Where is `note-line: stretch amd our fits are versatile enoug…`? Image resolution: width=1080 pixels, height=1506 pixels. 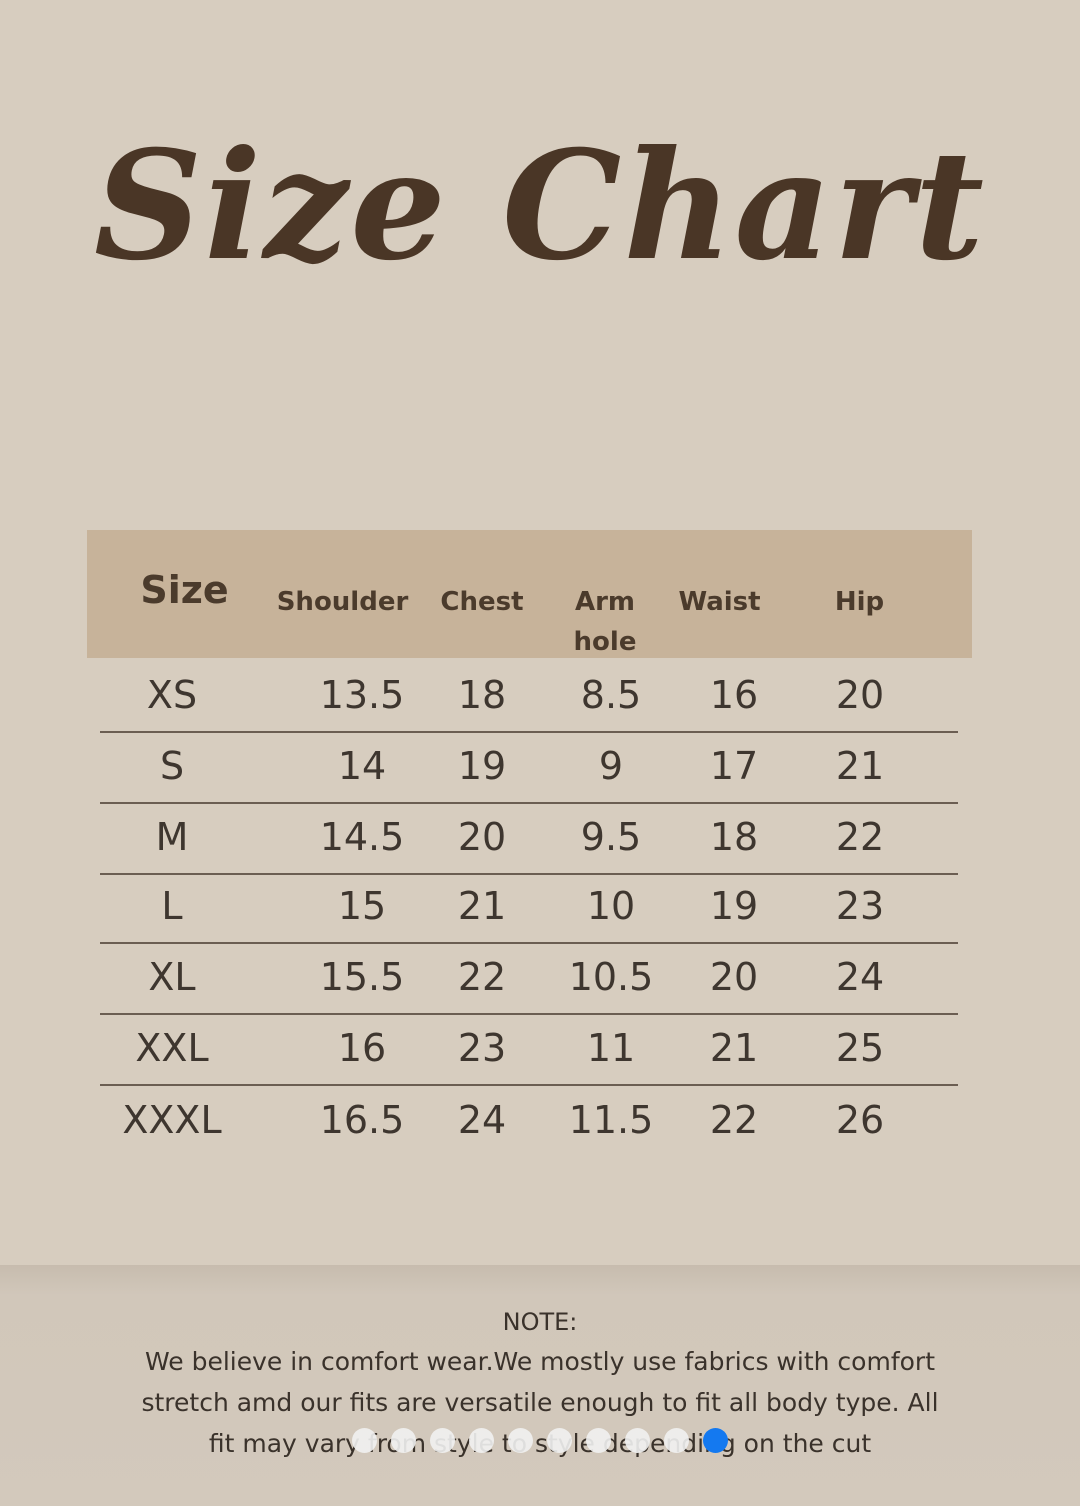 note-line: stretch amd our fits are versatile enoug… is located at coordinates (540, 1402).